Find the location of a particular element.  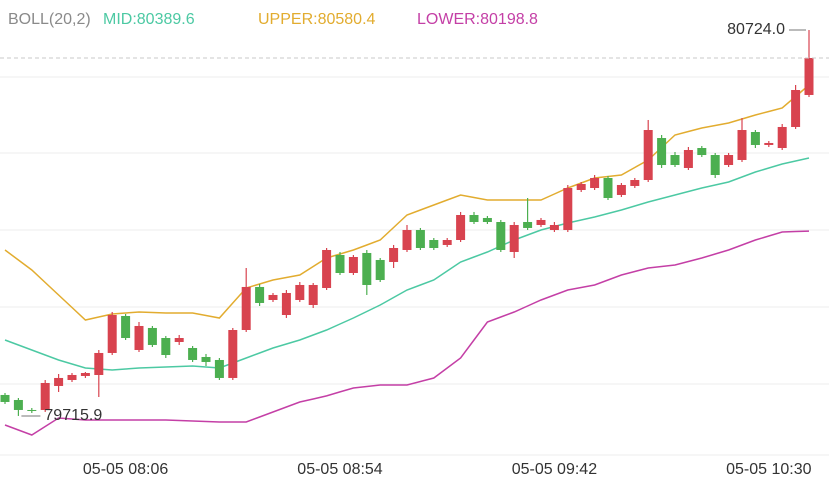

indicator-label: BOLL(20,2) is located at coordinates (49, 19).